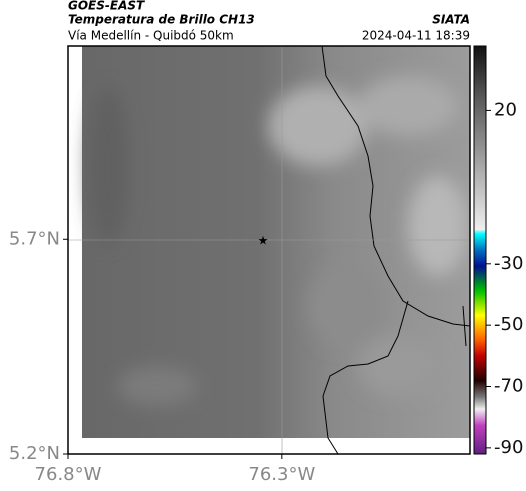  I want to click on location-marker: ★, so click(263, 241).